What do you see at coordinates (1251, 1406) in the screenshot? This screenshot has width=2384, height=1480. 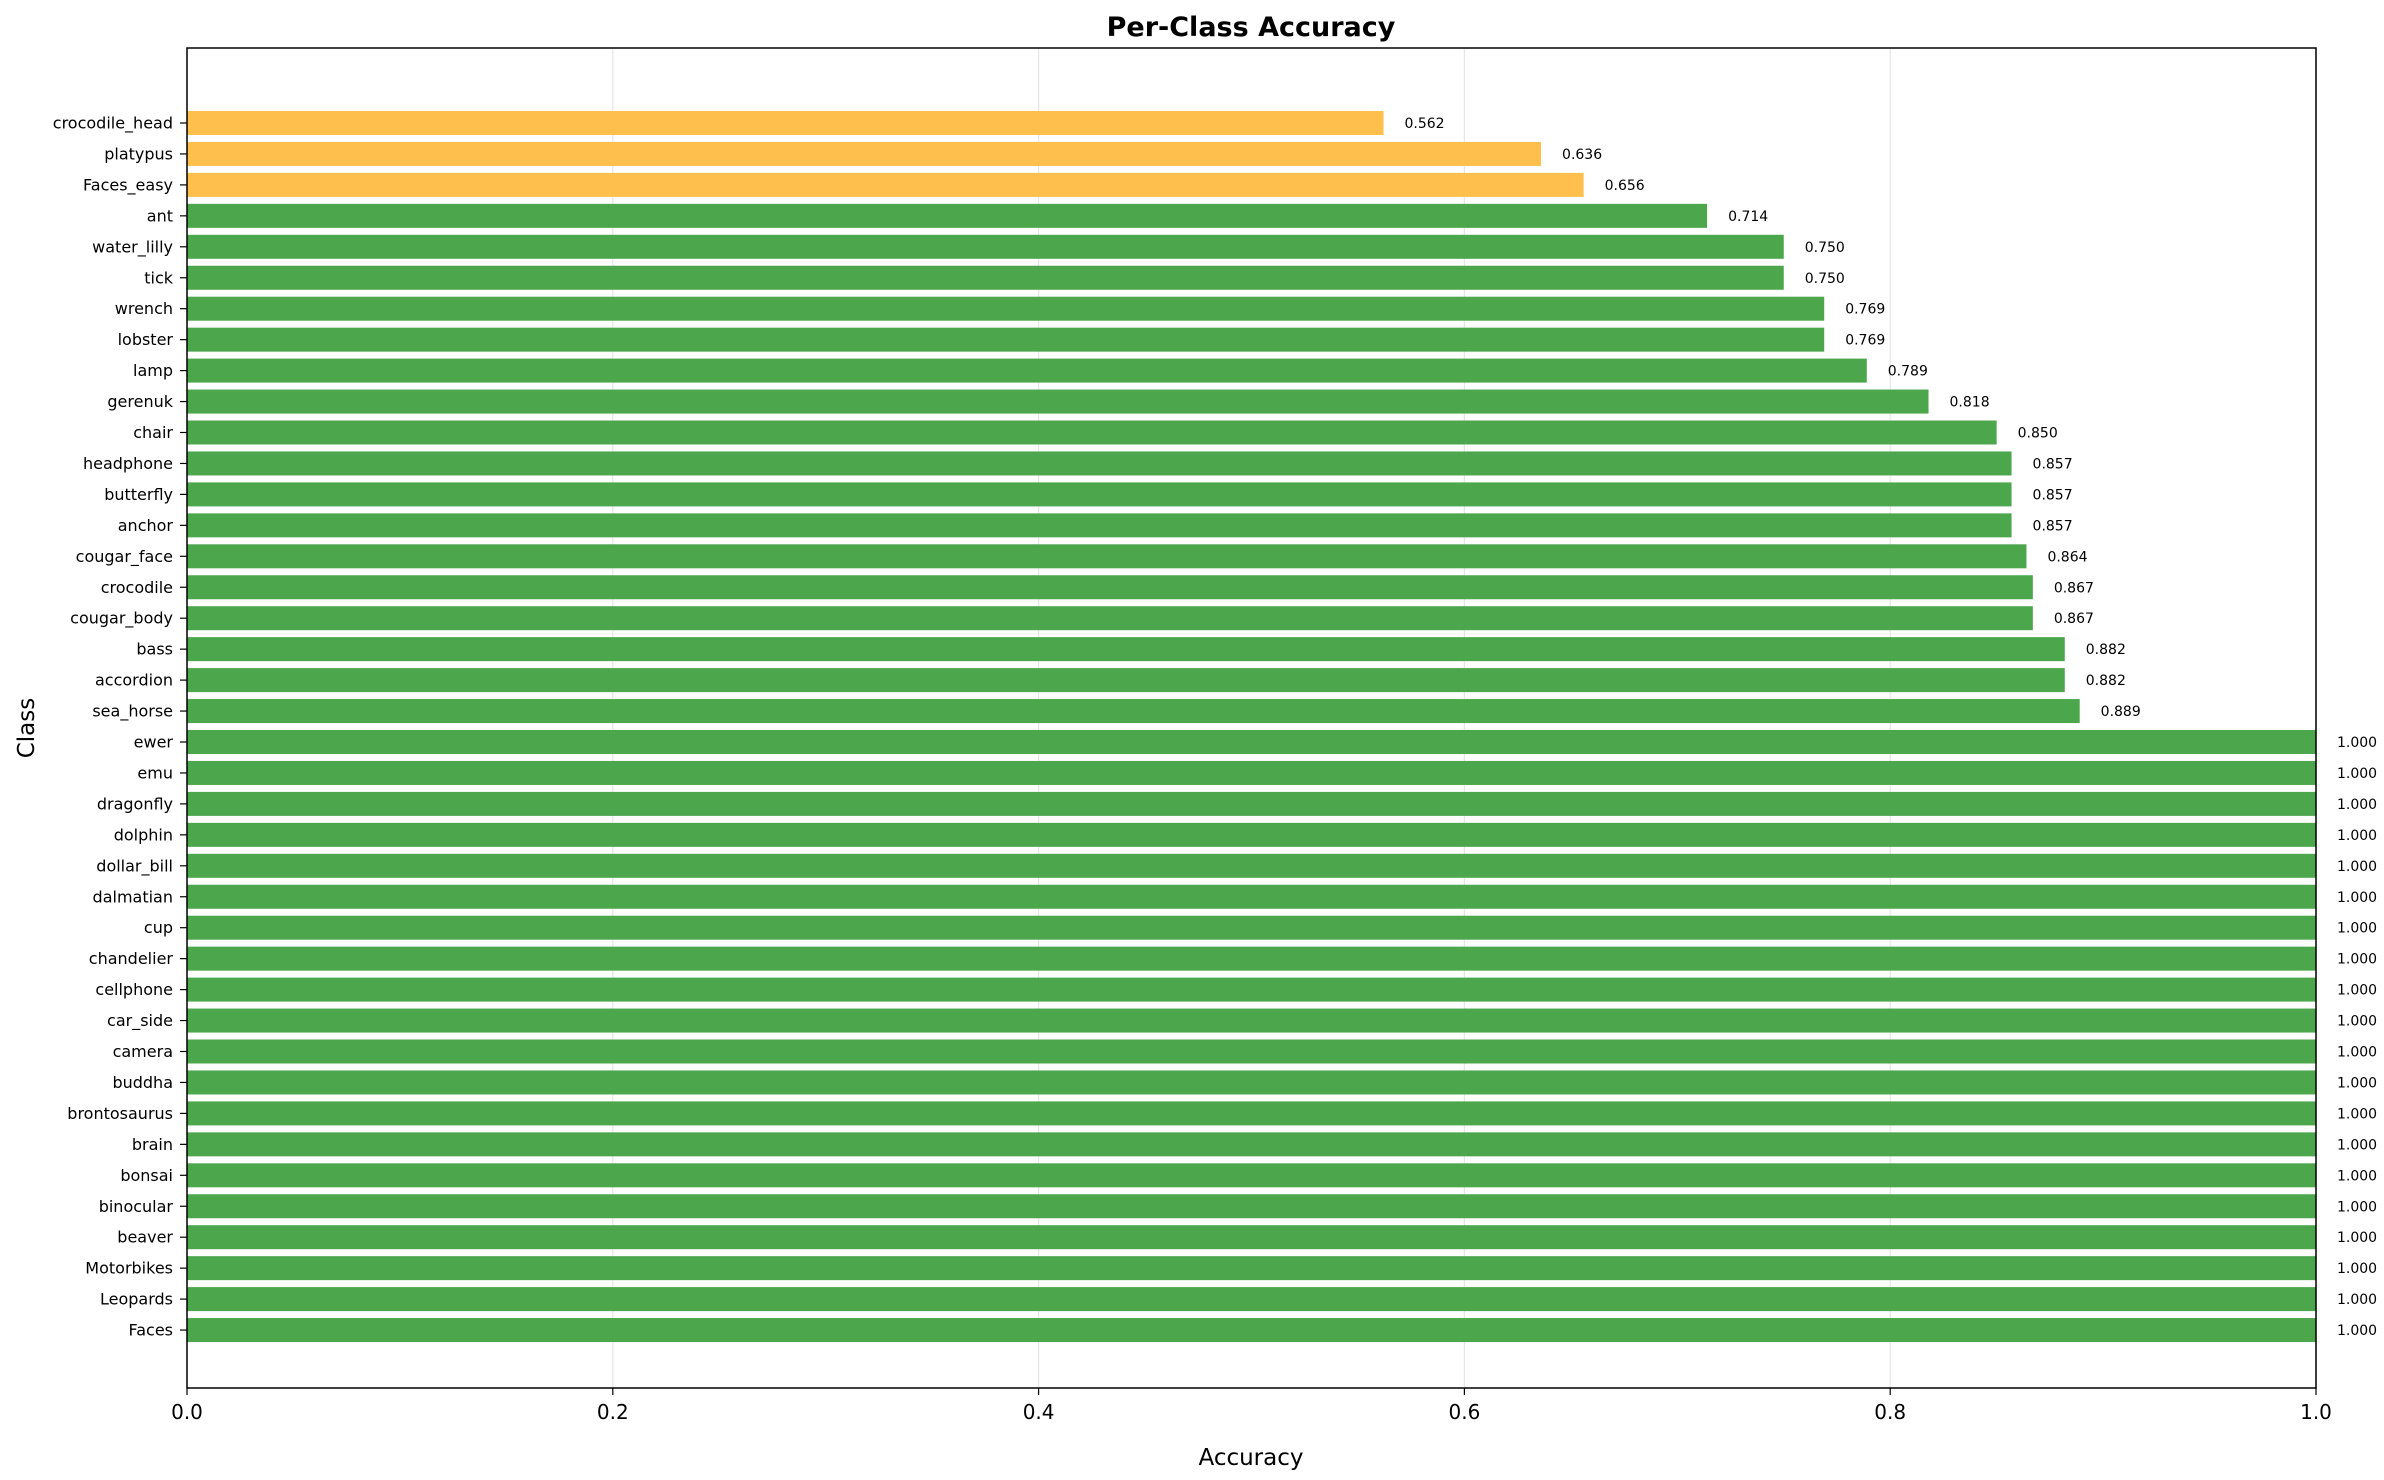 I see `x-axis-ticks: 0.0 0.2 0.4 0.6 0.8 1.0` at bounding box center [1251, 1406].